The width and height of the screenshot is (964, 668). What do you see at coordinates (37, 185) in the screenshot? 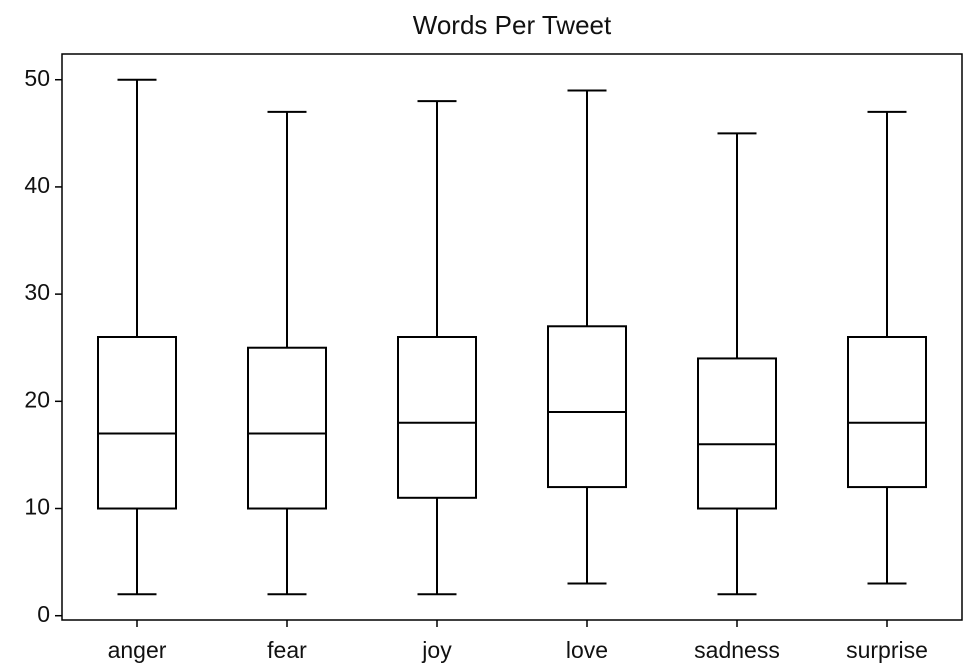
I see `y-tick-label: 40` at bounding box center [37, 185].